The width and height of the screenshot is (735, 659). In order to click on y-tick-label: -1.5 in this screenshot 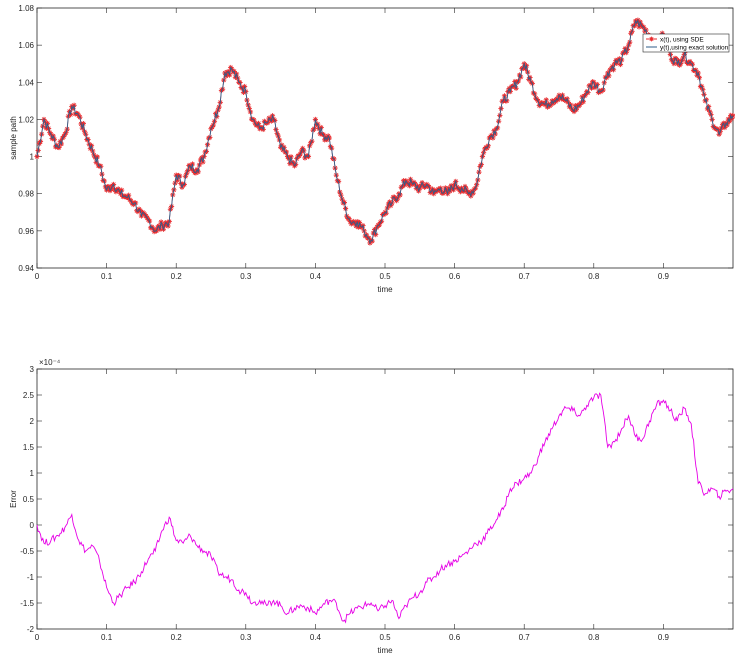, I will do `click(27, 603)`.